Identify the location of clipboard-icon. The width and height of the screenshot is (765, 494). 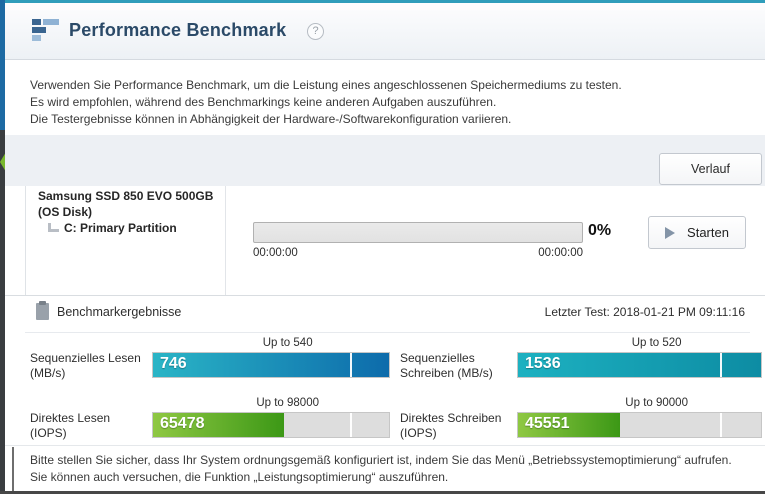
(42, 310).